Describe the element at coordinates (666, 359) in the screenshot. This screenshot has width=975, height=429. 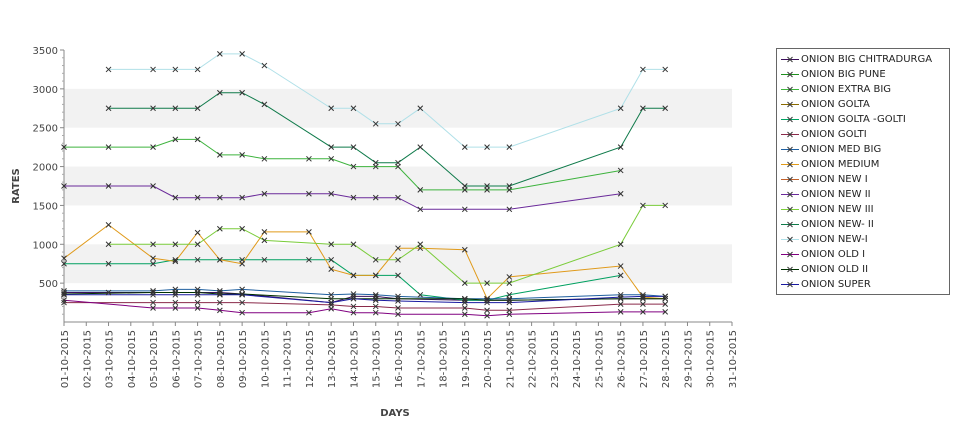
I see `x-tick-label: 28-10-2015` at that location.